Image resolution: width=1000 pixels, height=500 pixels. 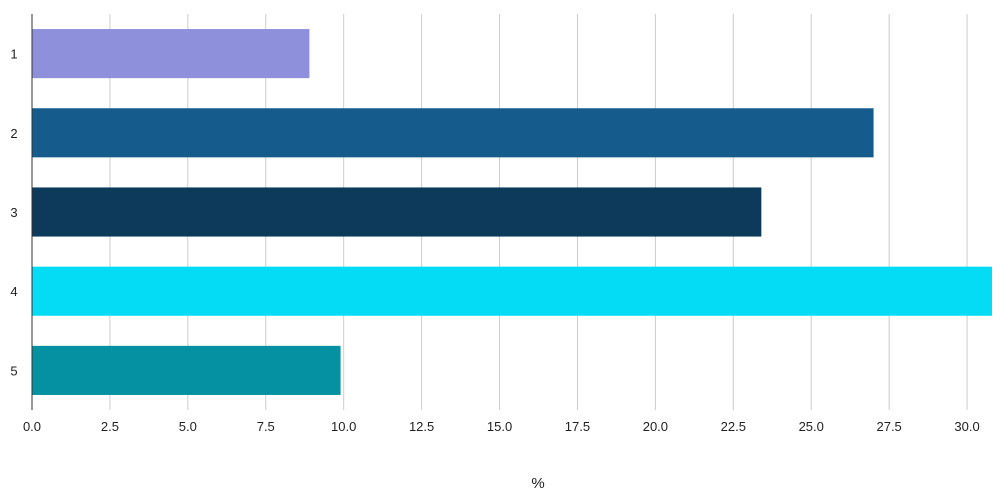 What do you see at coordinates (537, 483) in the screenshot?
I see `x-axis-title: %` at bounding box center [537, 483].